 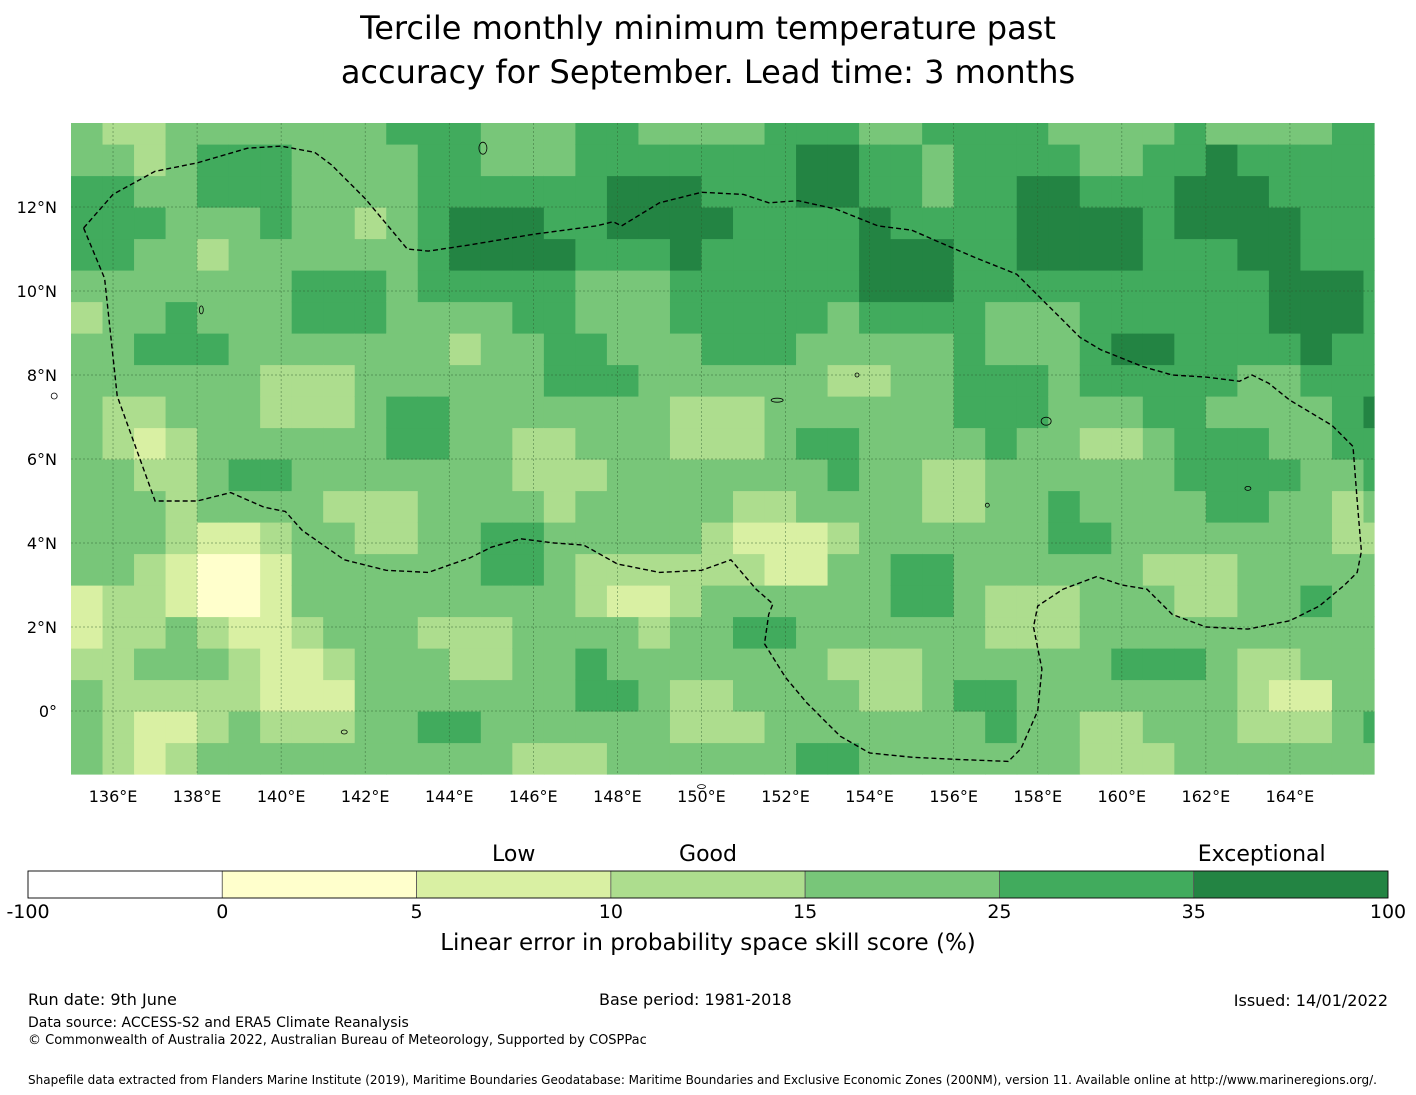 What do you see at coordinates (708, 28) in the screenshot?
I see `title-line-1: Tercile monthly minimum temperature past` at bounding box center [708, 28].